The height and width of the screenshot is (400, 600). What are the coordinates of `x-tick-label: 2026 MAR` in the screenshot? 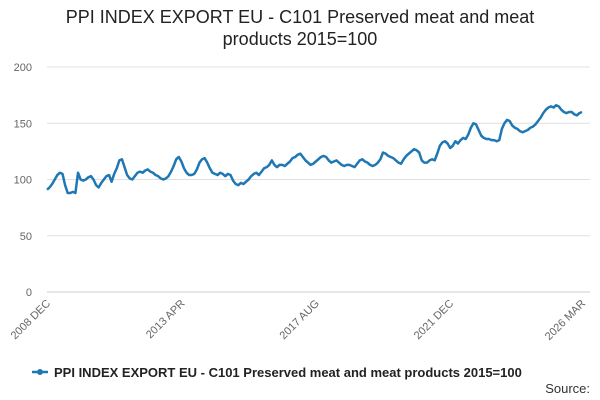 It's located at (565, 320).